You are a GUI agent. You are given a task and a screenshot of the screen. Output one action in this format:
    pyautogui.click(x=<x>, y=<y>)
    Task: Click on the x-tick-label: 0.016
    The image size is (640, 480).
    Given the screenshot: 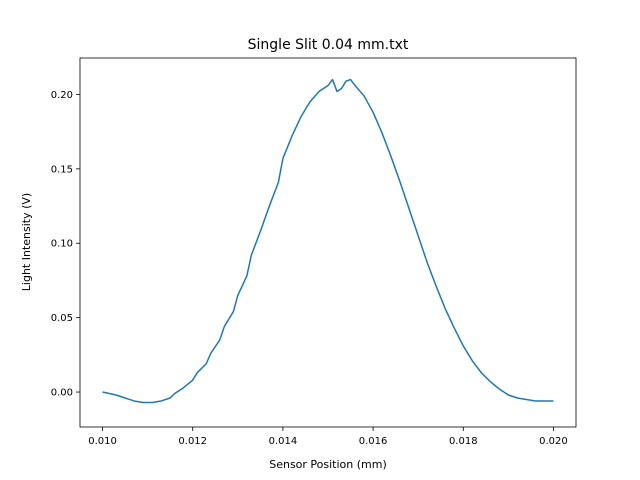 What is the action you would take?
    pyautogui.click(x=373, y=441)
    